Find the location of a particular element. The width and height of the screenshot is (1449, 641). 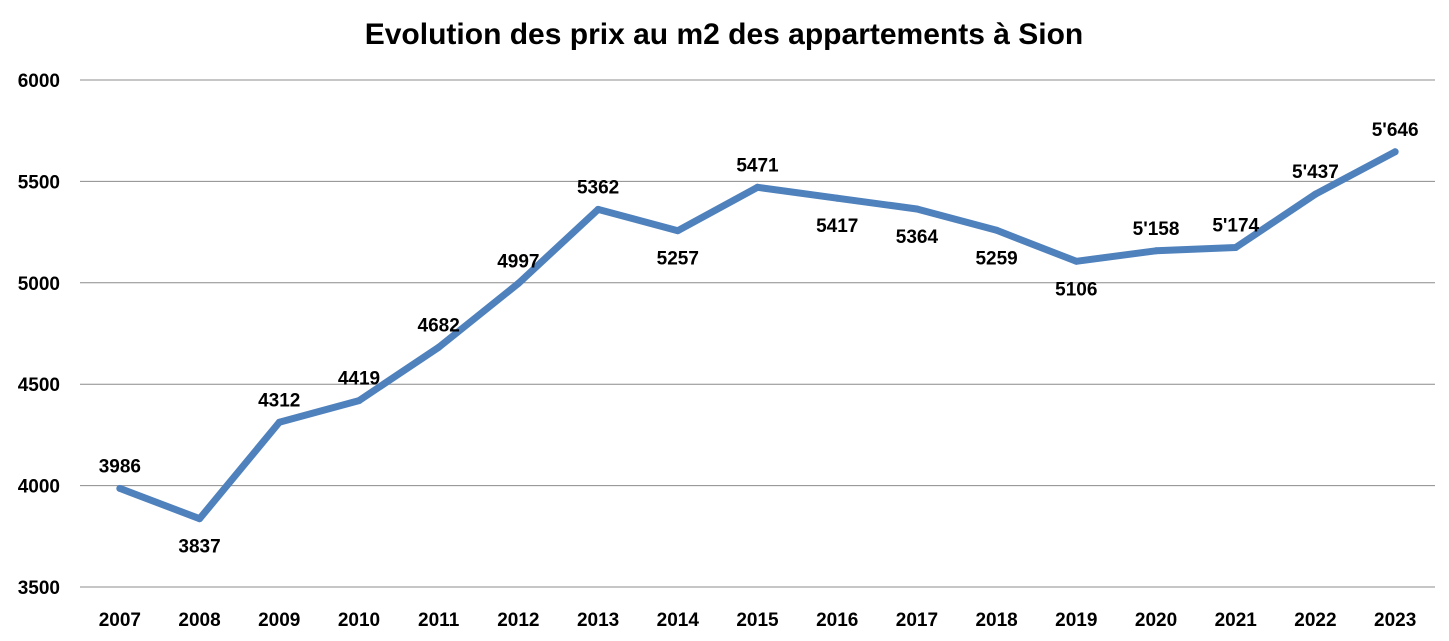

x-tick-label: 2015 is located at coordinates (757, 620).